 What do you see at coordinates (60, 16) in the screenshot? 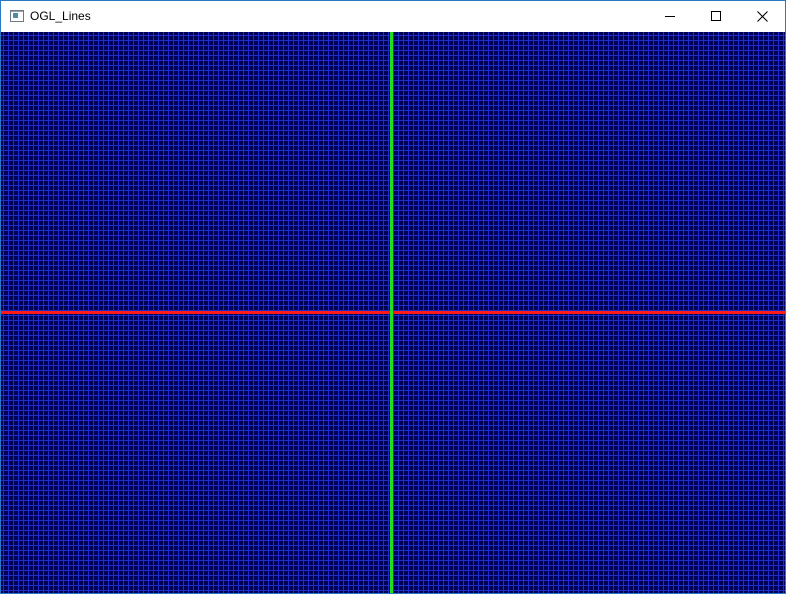
I see `window-title: OGL_Lines` at bounding box center [60, 16].